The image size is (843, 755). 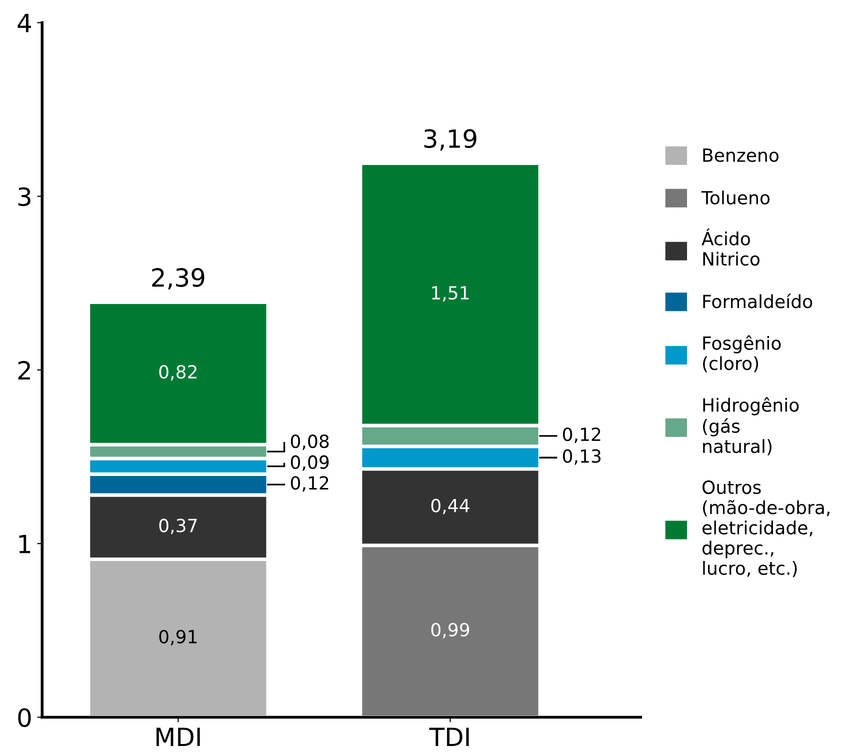 What do you see at coordinates (581, 457) in the screenshot?
I see `data-label: 0,13` at bounding box center [581, 457].